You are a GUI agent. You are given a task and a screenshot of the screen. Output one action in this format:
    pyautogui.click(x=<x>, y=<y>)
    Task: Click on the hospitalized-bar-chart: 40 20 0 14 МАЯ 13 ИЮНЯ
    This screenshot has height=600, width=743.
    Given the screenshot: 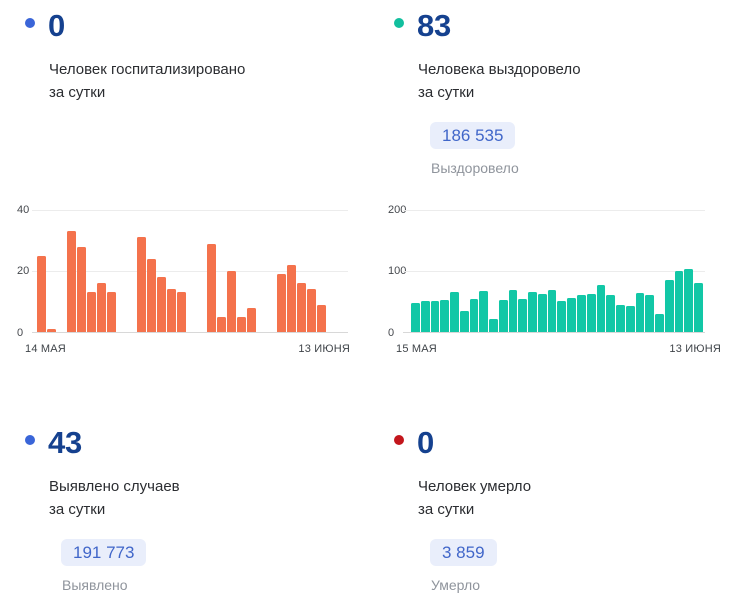 What is the action you would take?
    pyautogui.click(x=183, y=282)
    